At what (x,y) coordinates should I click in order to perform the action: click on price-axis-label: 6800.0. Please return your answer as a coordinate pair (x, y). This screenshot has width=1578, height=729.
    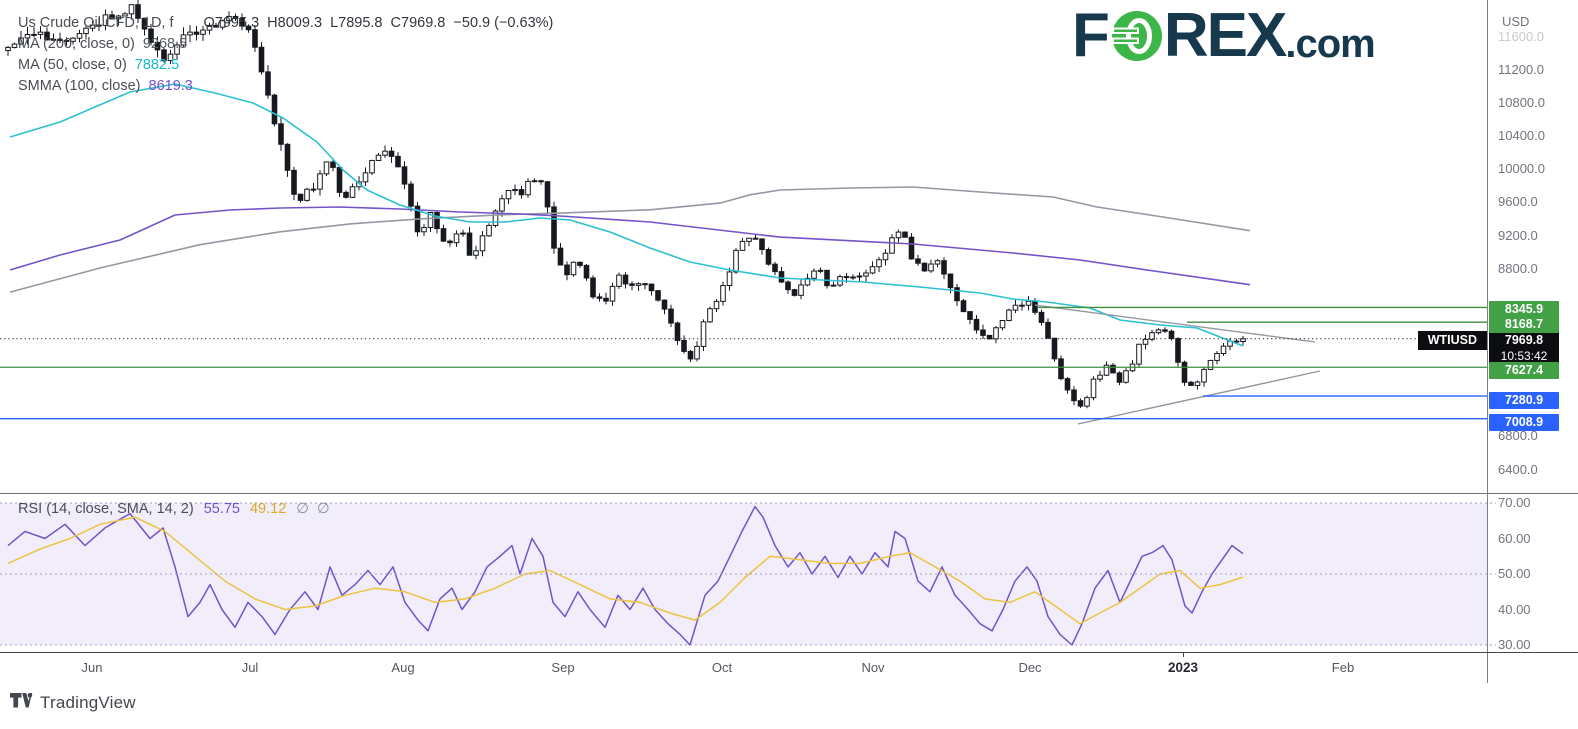
    Looking at the image, I should click on (1518, 435).